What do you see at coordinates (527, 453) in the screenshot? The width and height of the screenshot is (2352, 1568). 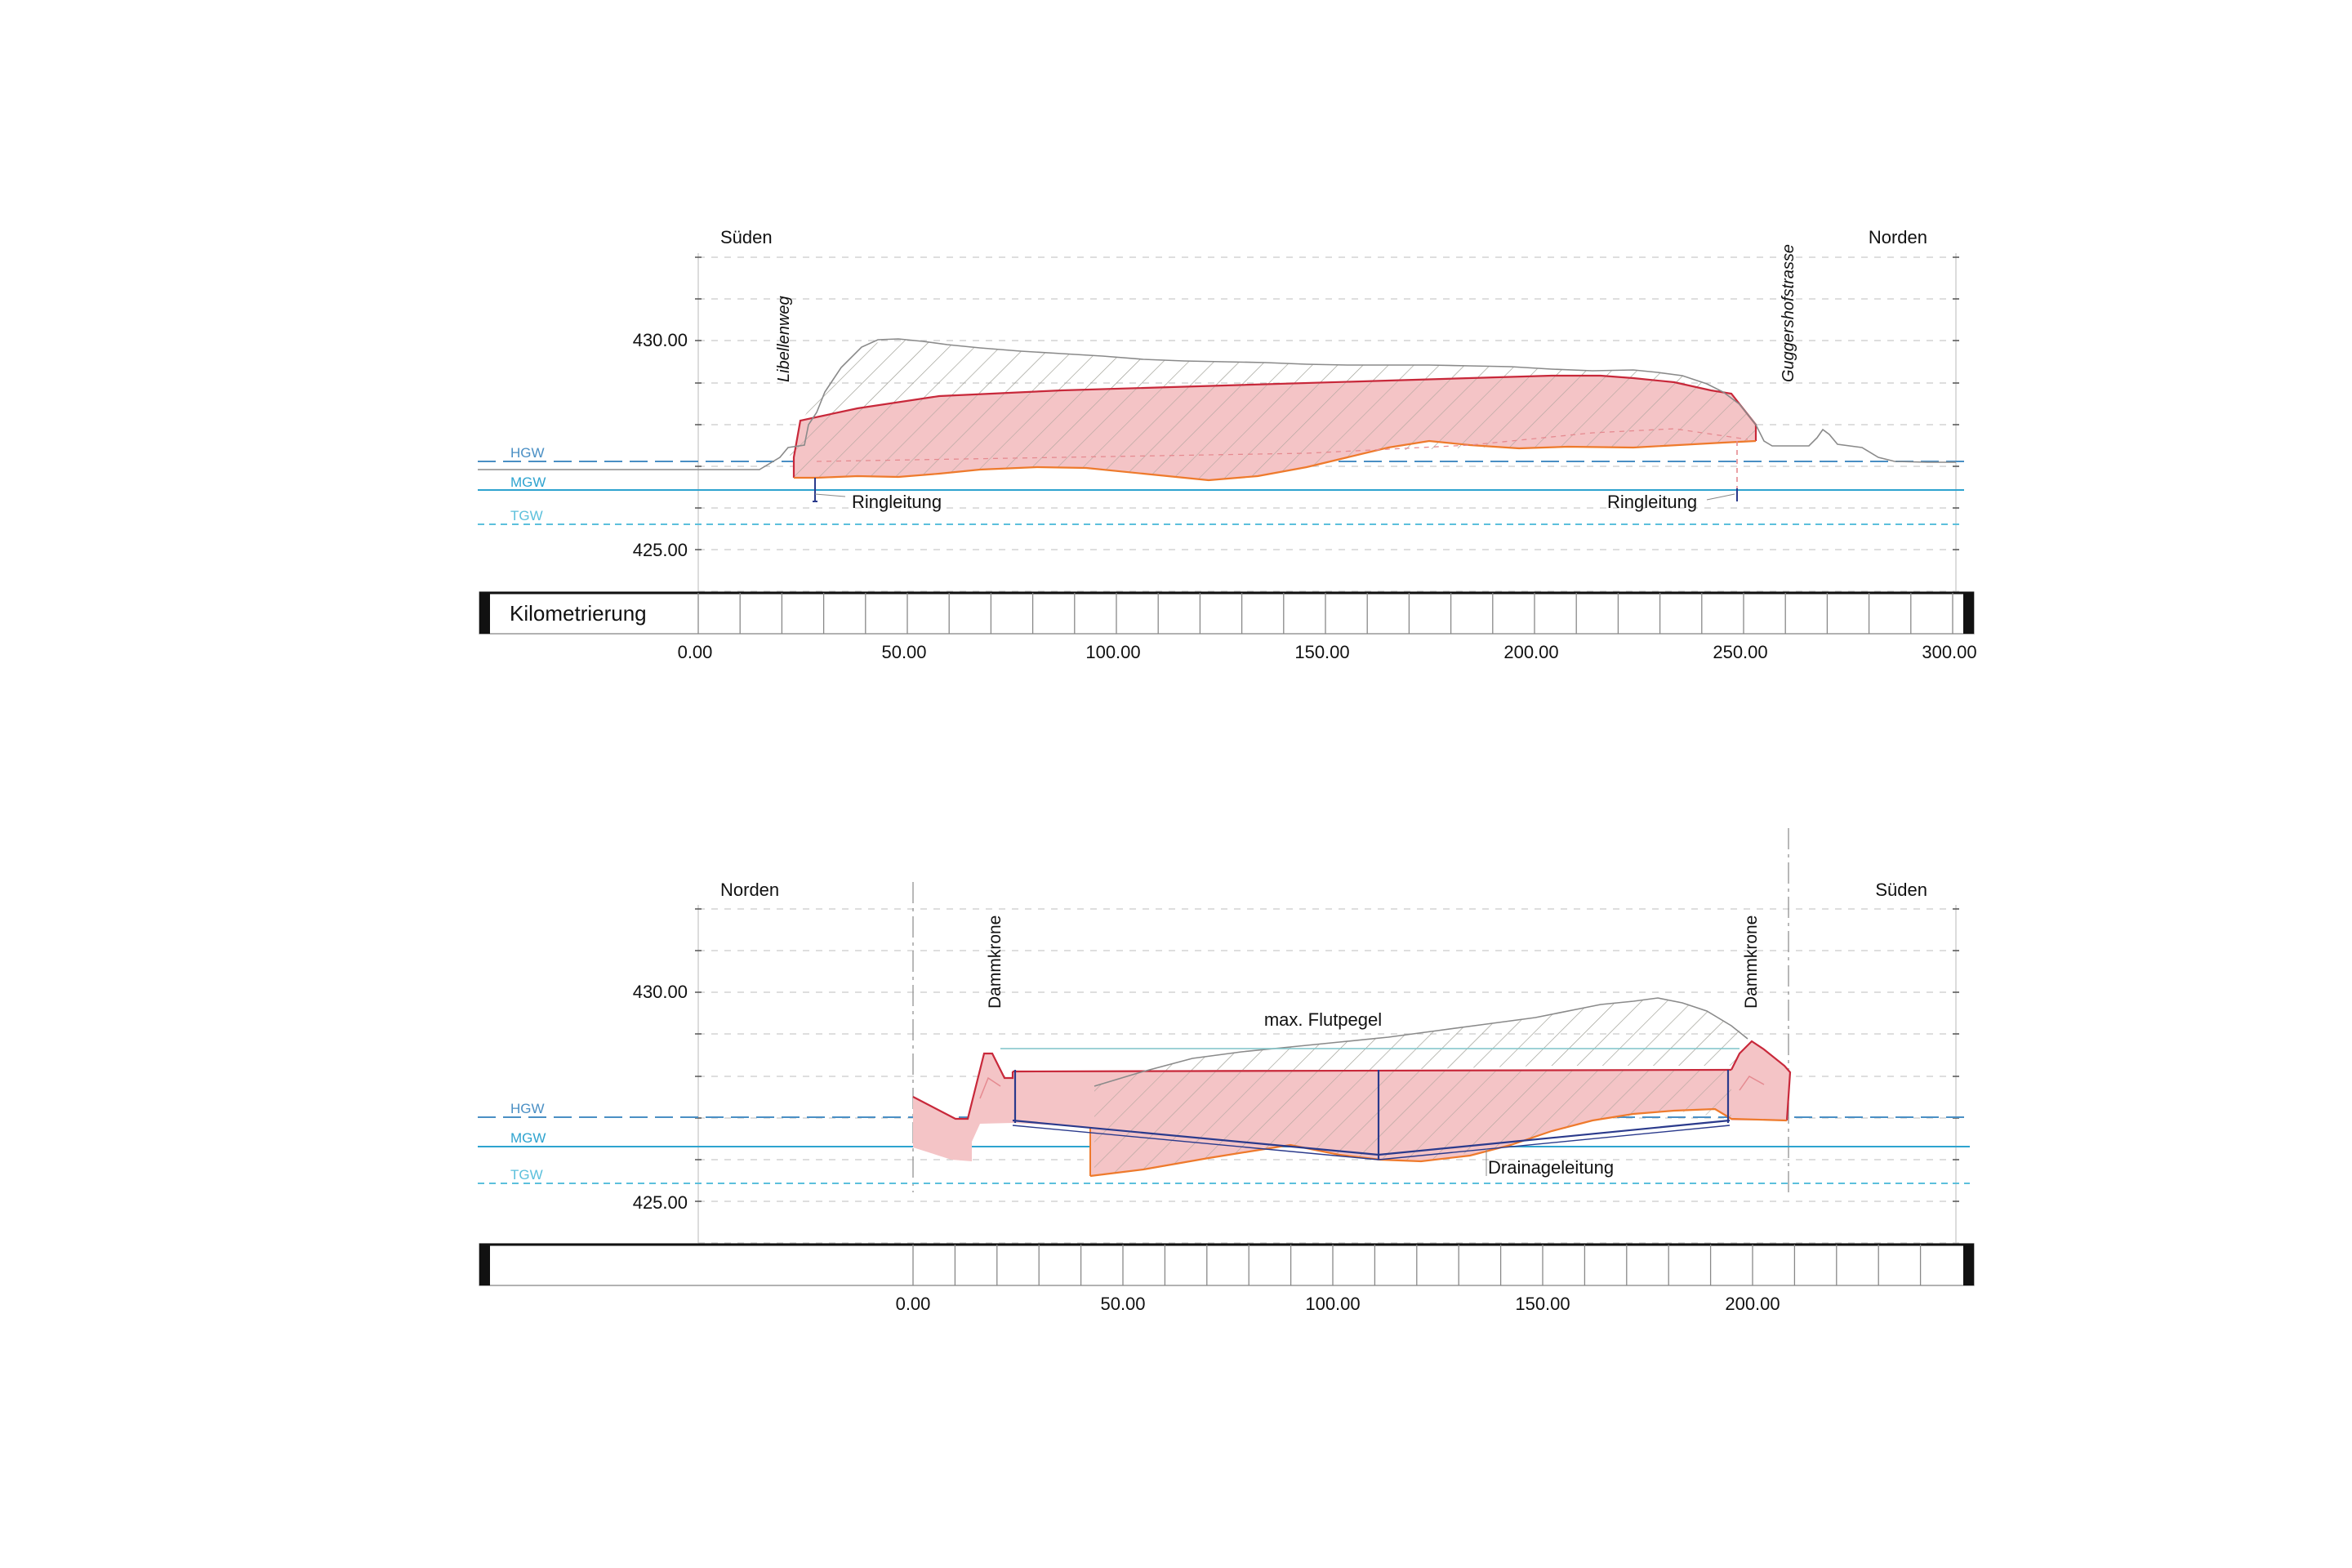 I see `hgw-label: HGW` at bounding box center [527, 453].